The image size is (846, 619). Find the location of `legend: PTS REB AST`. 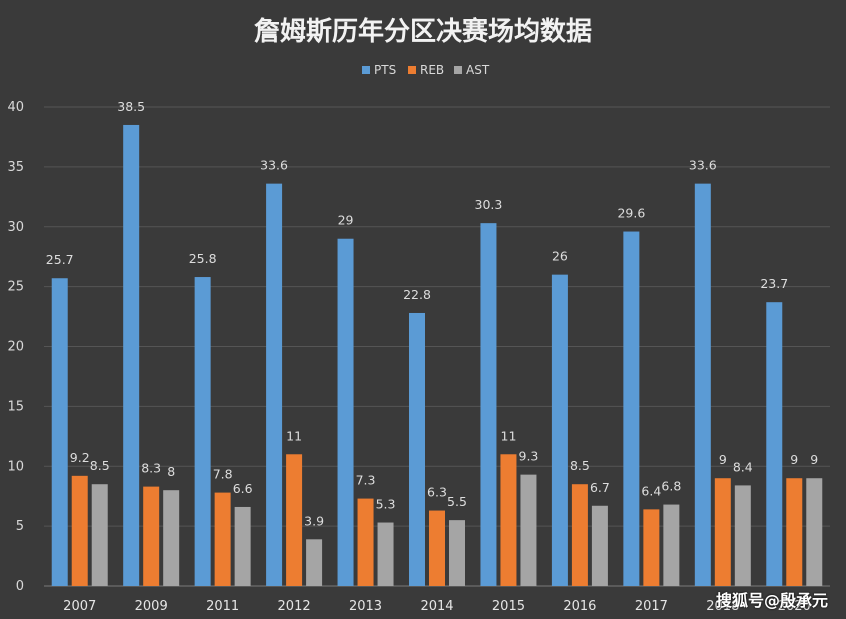

legend: PTS REB AST is located at coordinates (426, 70).